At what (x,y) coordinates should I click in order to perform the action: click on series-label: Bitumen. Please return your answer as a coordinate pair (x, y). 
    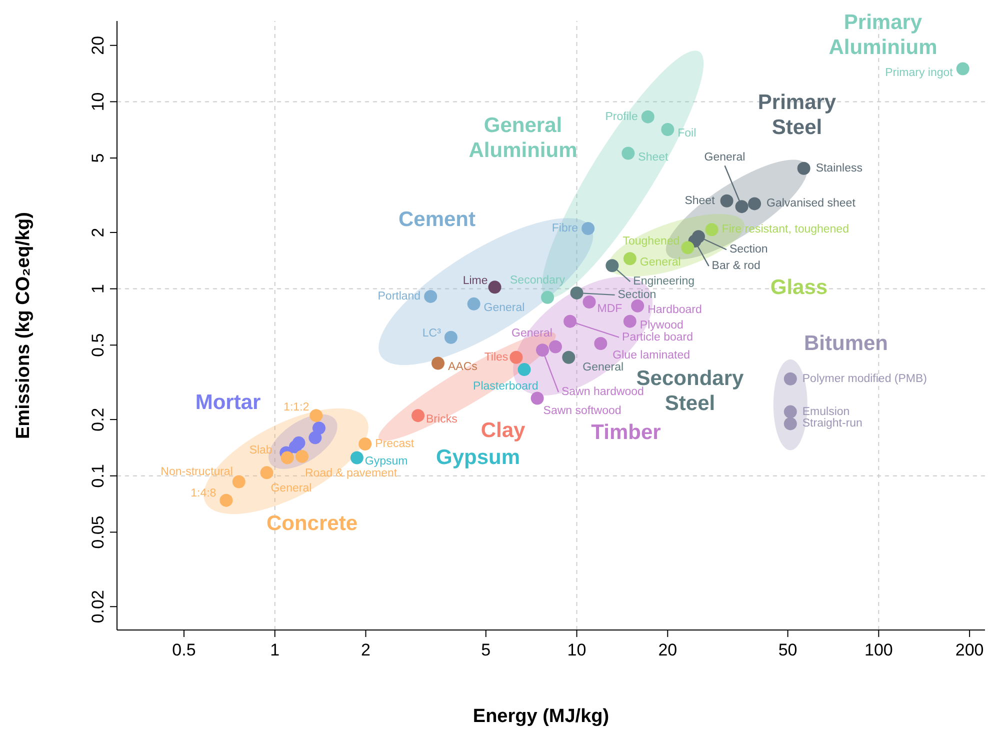
    Looking at the image, I should click on (846, 343).